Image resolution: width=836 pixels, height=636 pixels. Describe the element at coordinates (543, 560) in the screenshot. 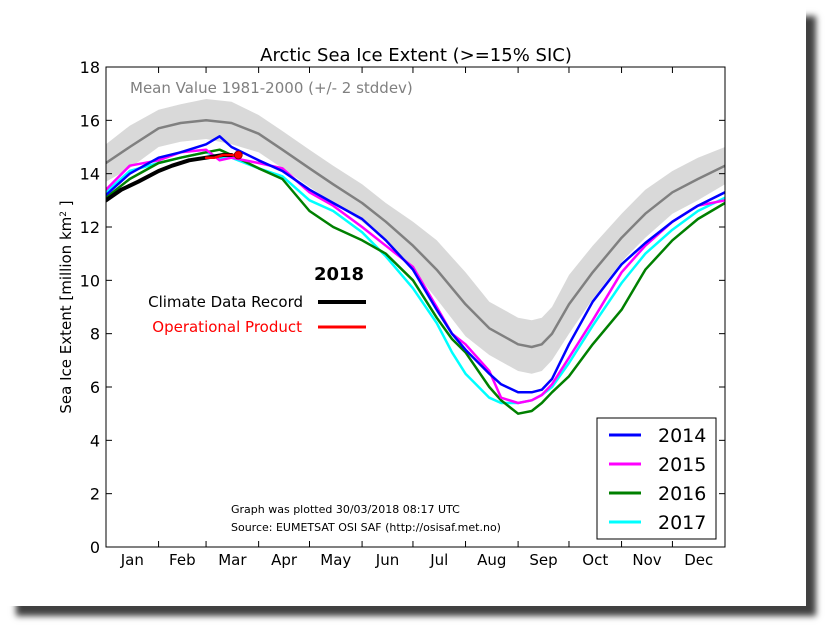

I see `x-tick-label-sep: Sep` at that location.